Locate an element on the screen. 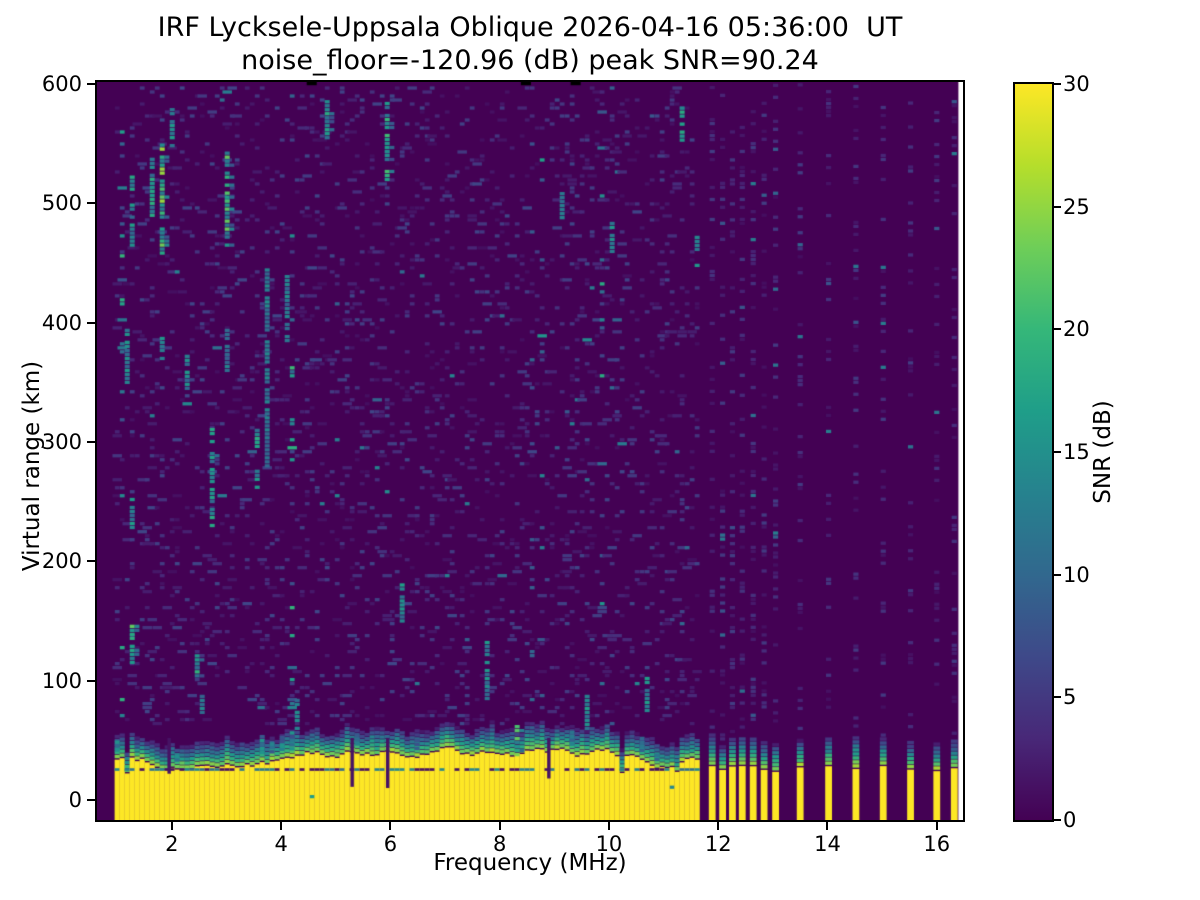 The width and height of the screenshot is (1200, 900). y-tick-label: 100 is located at coordinates (61, 680).